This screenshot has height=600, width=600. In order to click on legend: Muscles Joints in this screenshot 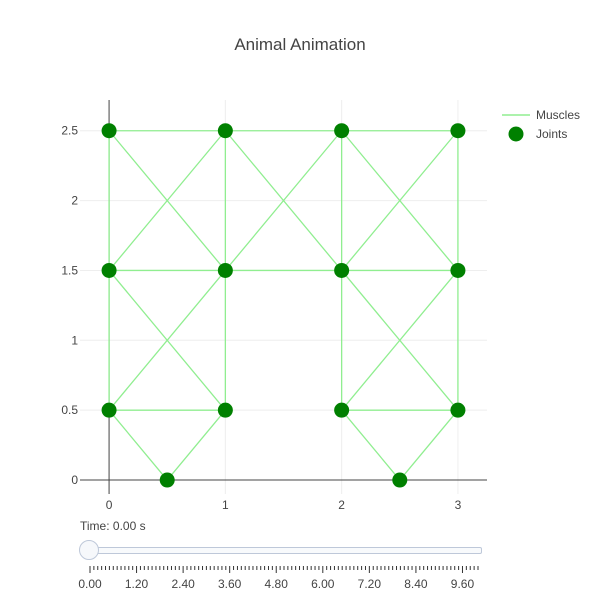, I will do `click(541, 125)`.